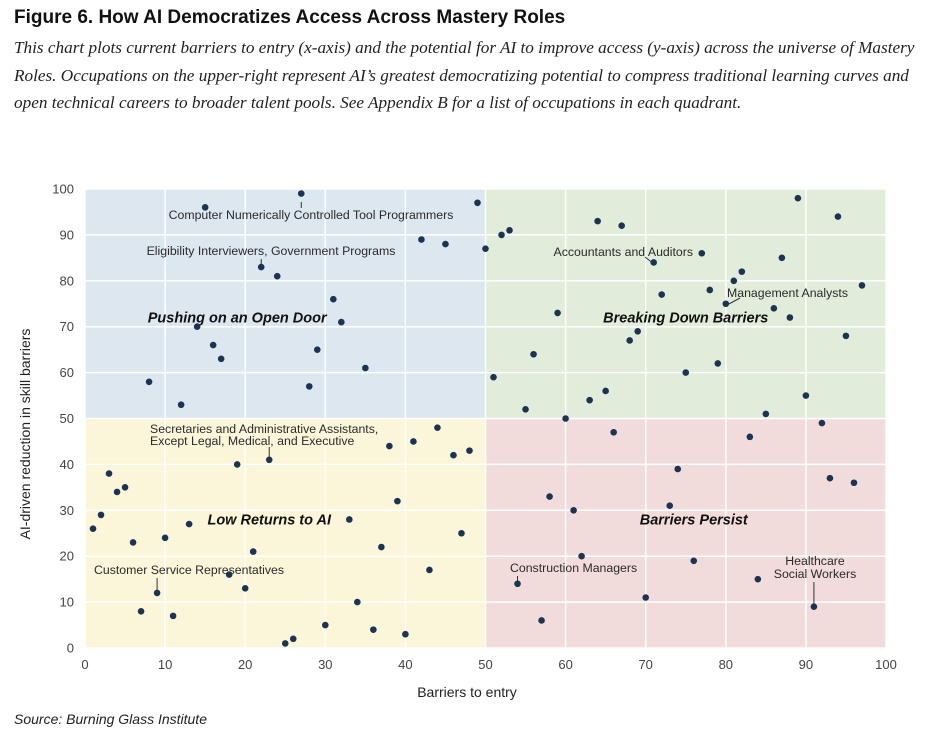  I want to click on y-tick-label: 0, so click(70, 648).